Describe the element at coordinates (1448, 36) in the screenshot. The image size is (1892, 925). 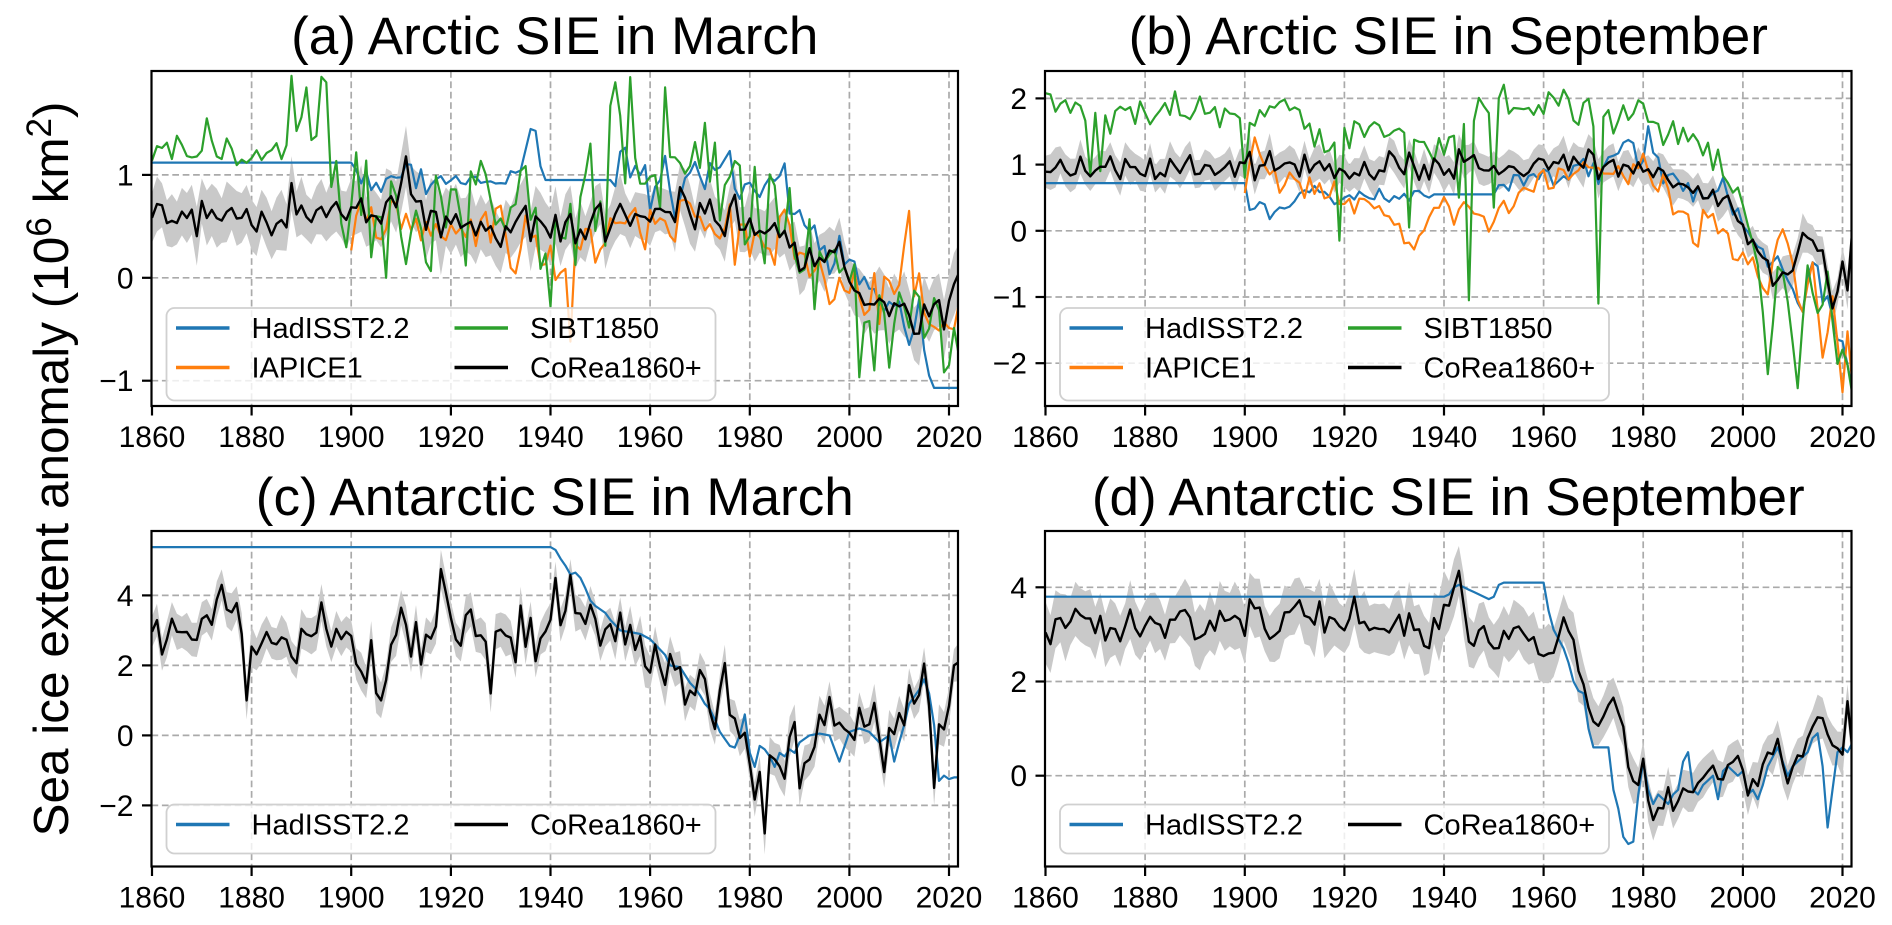
I see `svg-text: (b) Arctic SIE in September` at that location.